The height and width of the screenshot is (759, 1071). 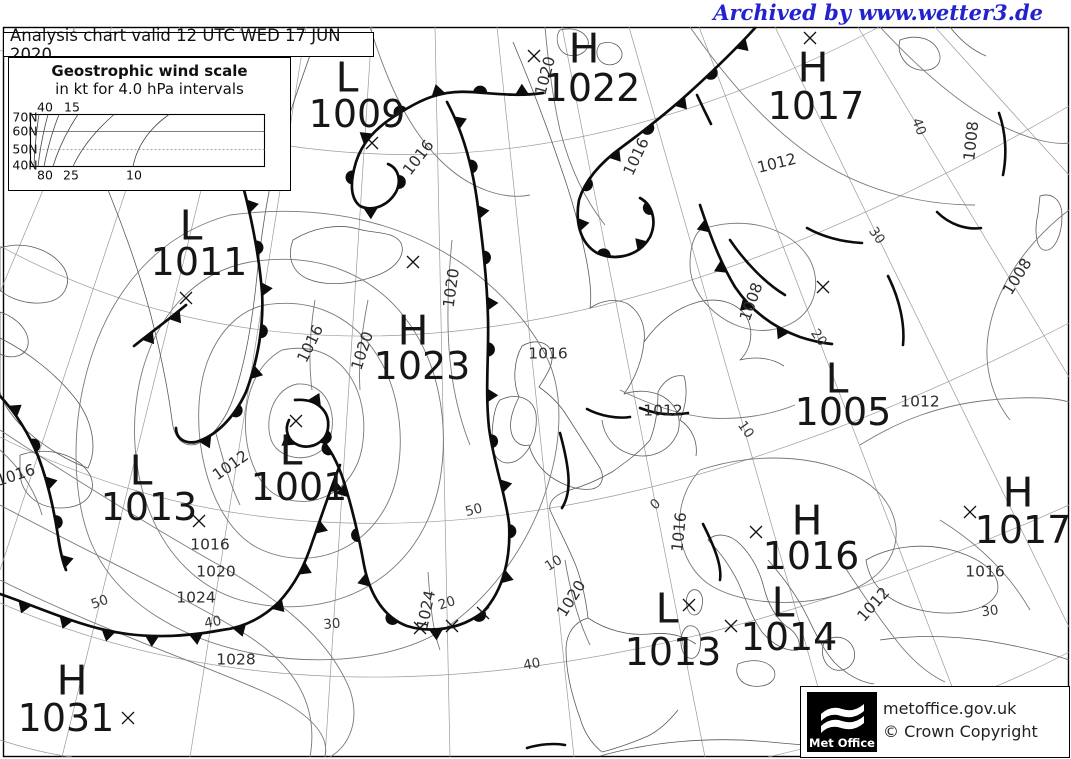 I want to click on wind-top-15: 15, so click(x=72, y=107).